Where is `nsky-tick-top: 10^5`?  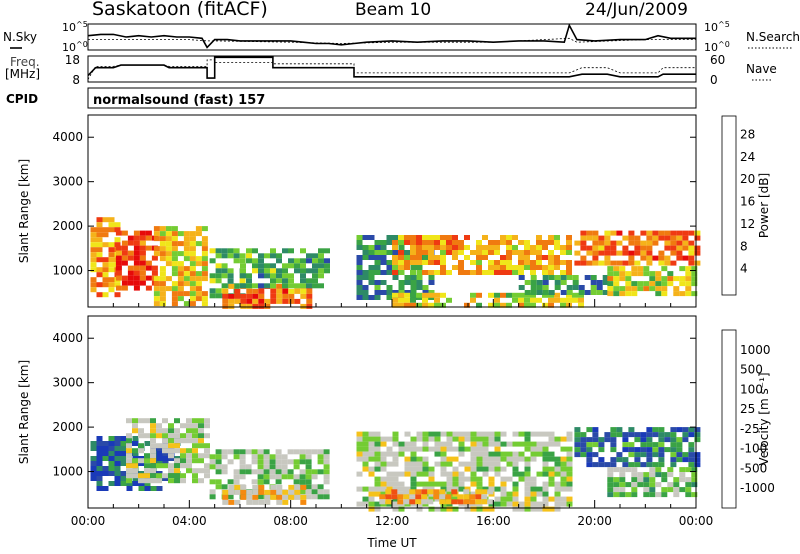 nsky-tick-top: 10^5 is located at coordinates (75, 27).